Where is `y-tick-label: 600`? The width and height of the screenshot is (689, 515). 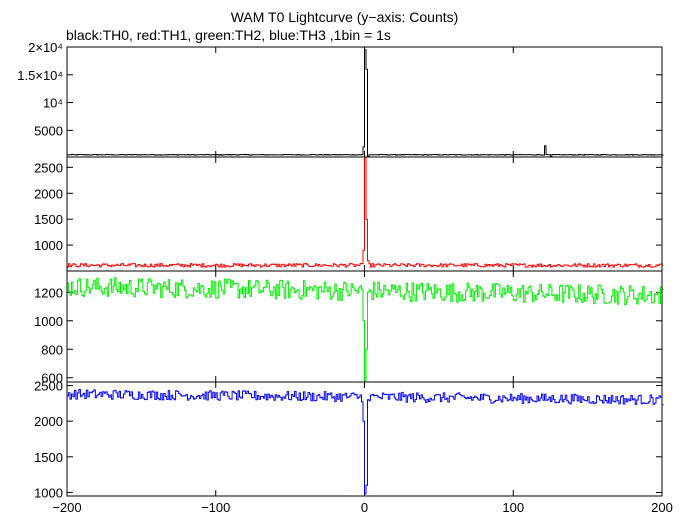
y-tick-label: 600 is located at coordinates (52, 378).